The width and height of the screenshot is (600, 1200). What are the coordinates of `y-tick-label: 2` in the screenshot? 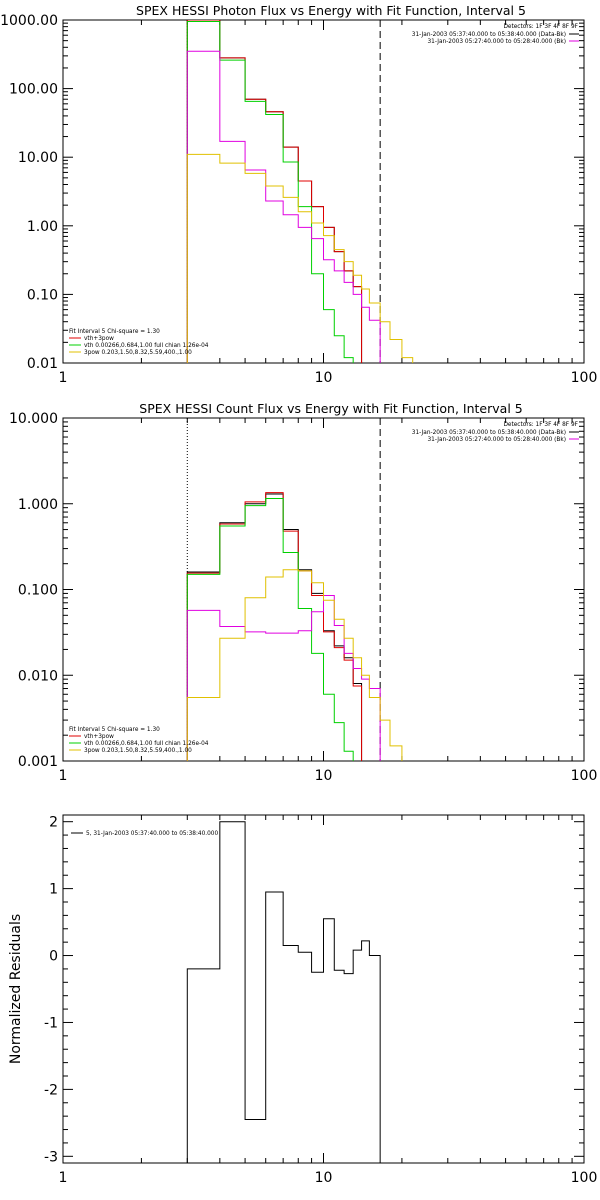 It's located at (53, 823).